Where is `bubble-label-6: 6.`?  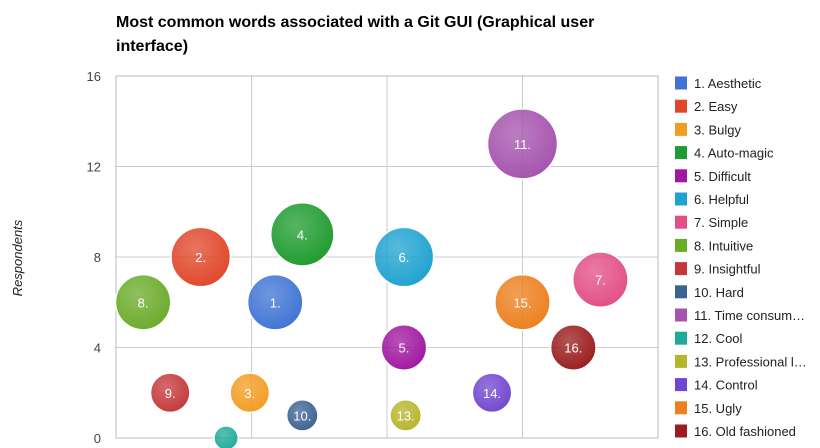
bubble-label-6: 6. is located at coordinates (404, 257).